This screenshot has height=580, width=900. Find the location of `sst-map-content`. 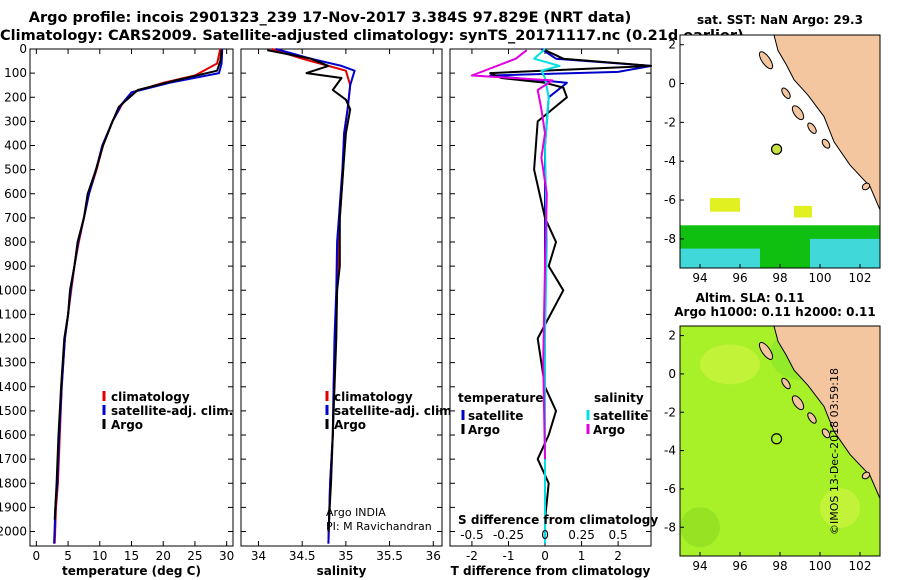

sst-map-content is located at coordinates (780, 151).